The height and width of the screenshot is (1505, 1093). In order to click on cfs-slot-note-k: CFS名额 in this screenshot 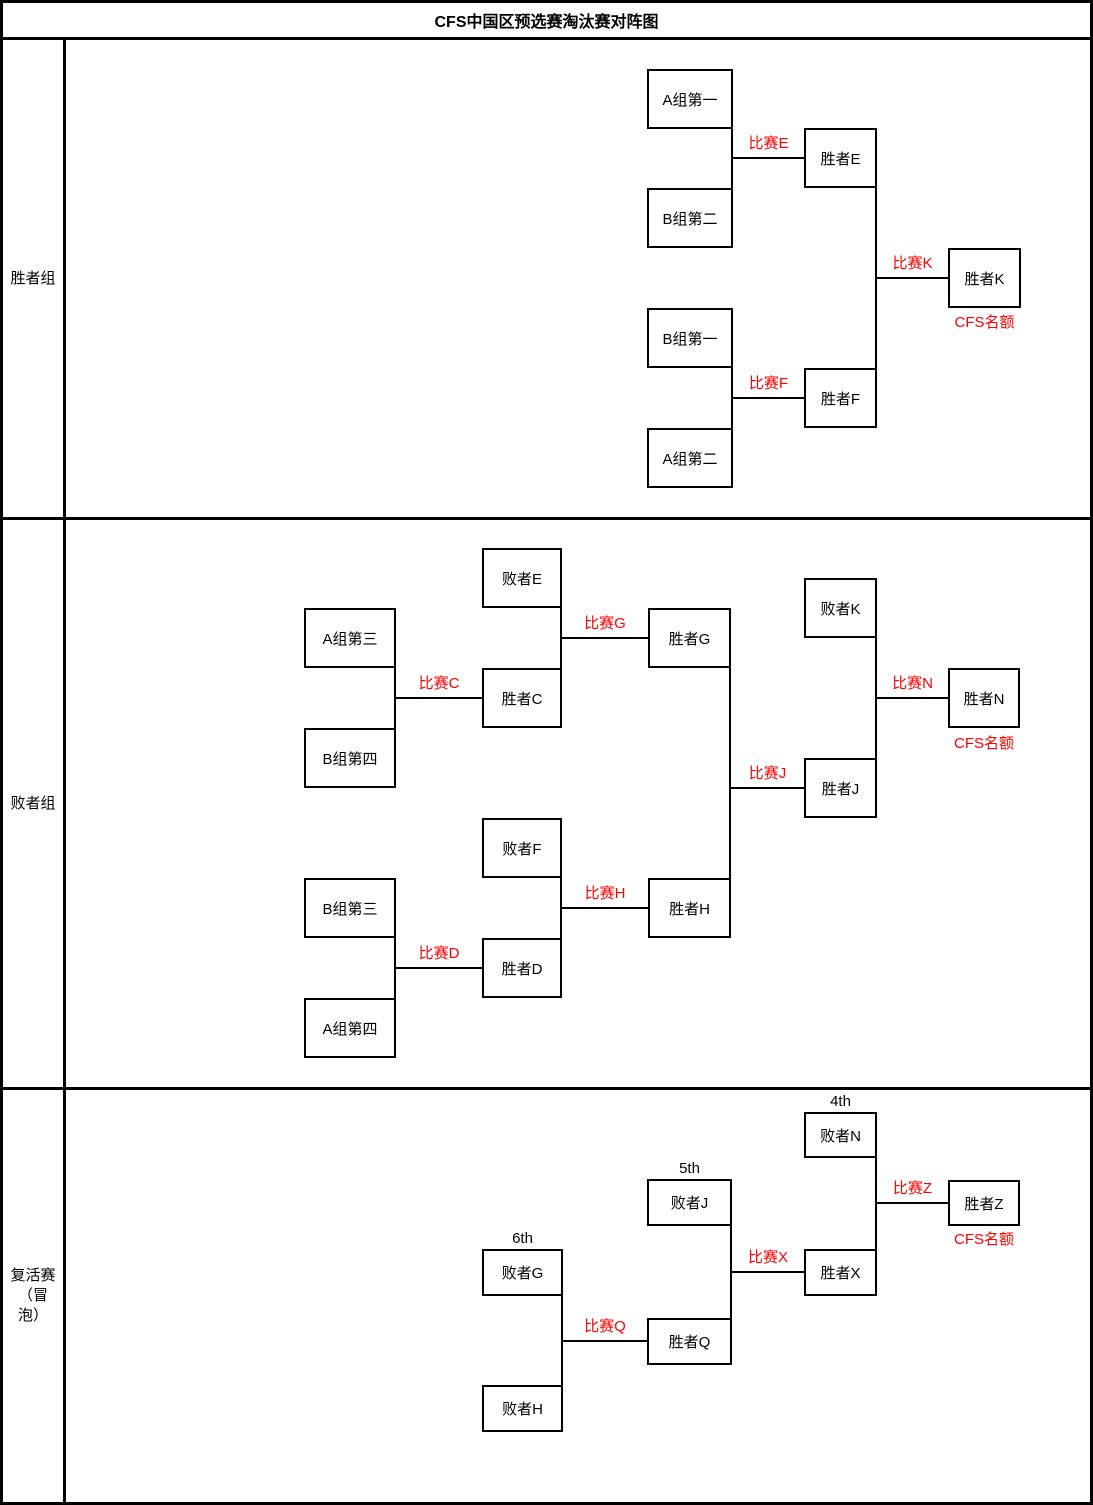, I will do `click(984, 322)`.